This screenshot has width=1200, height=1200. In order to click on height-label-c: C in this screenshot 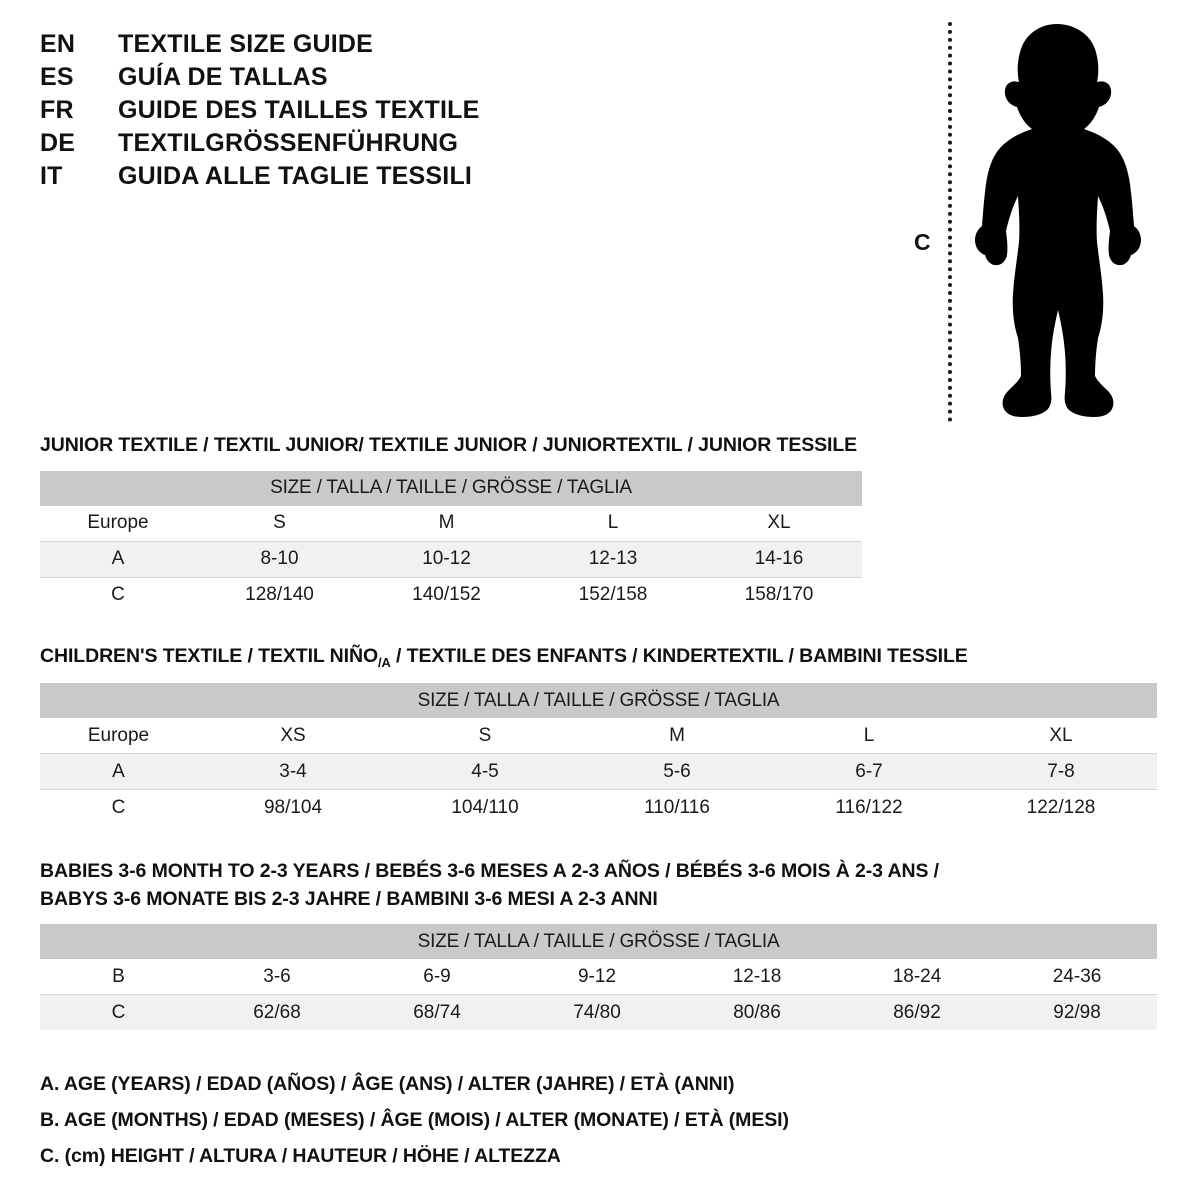, I will do `click(922, 242)`.